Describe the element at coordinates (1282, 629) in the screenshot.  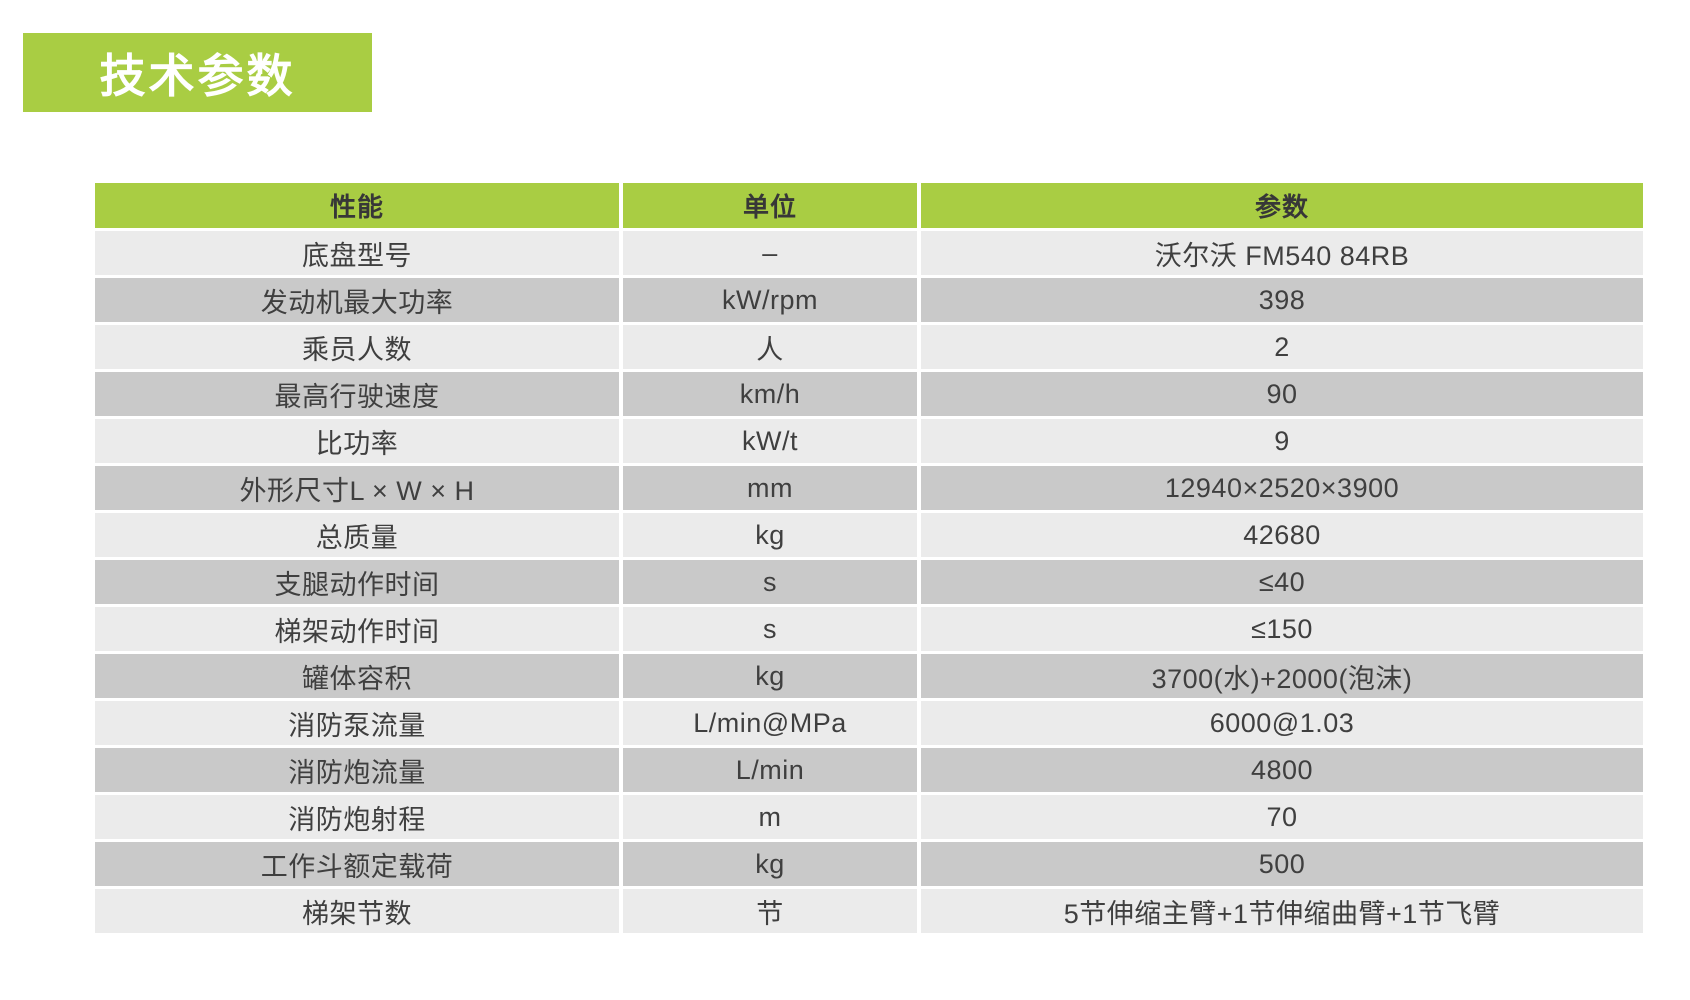
I see `cell-parameter-value: ≤150` at that location.